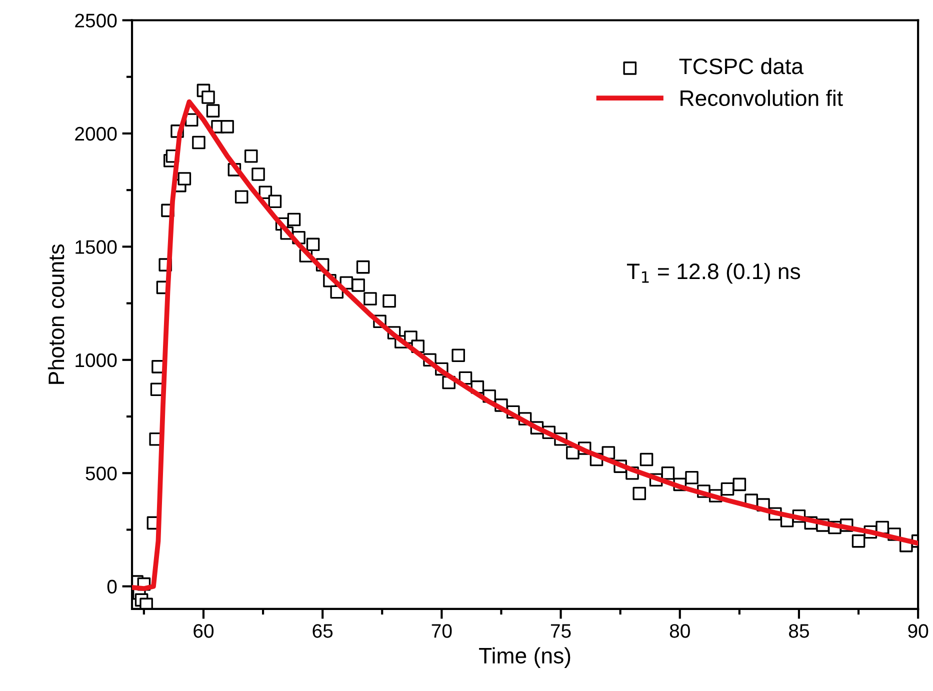 This screenshot has height=691, width=933. What do you see at coordinates (560, 631) in the screenshot?
I see `x-tick-label: 75` at bounding box center [560, 631].